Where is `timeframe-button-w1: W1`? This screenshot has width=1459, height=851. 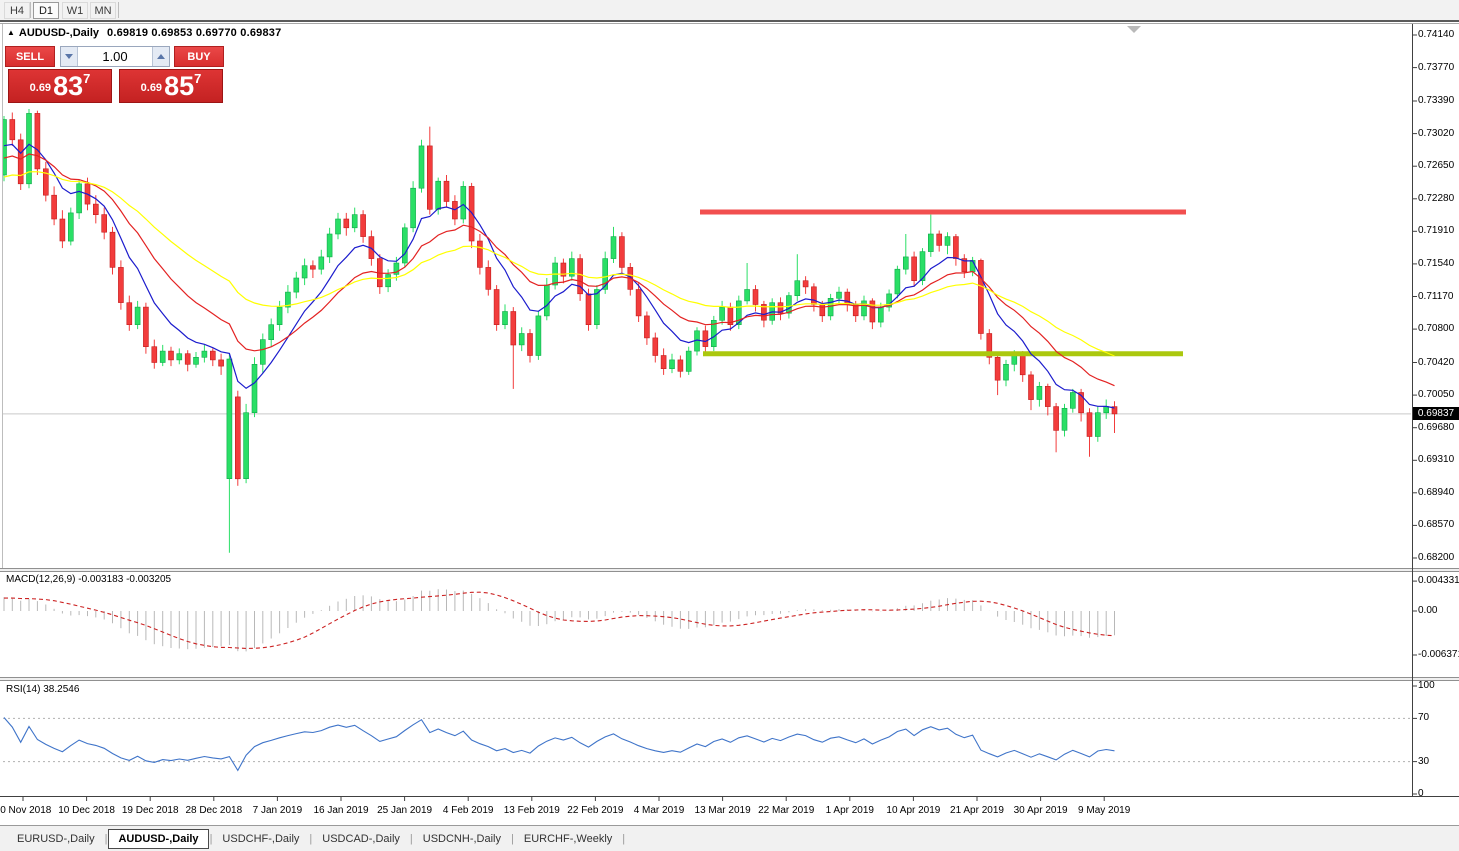
timeframe-button-w1: W1 is located at coordinates (75, 10).